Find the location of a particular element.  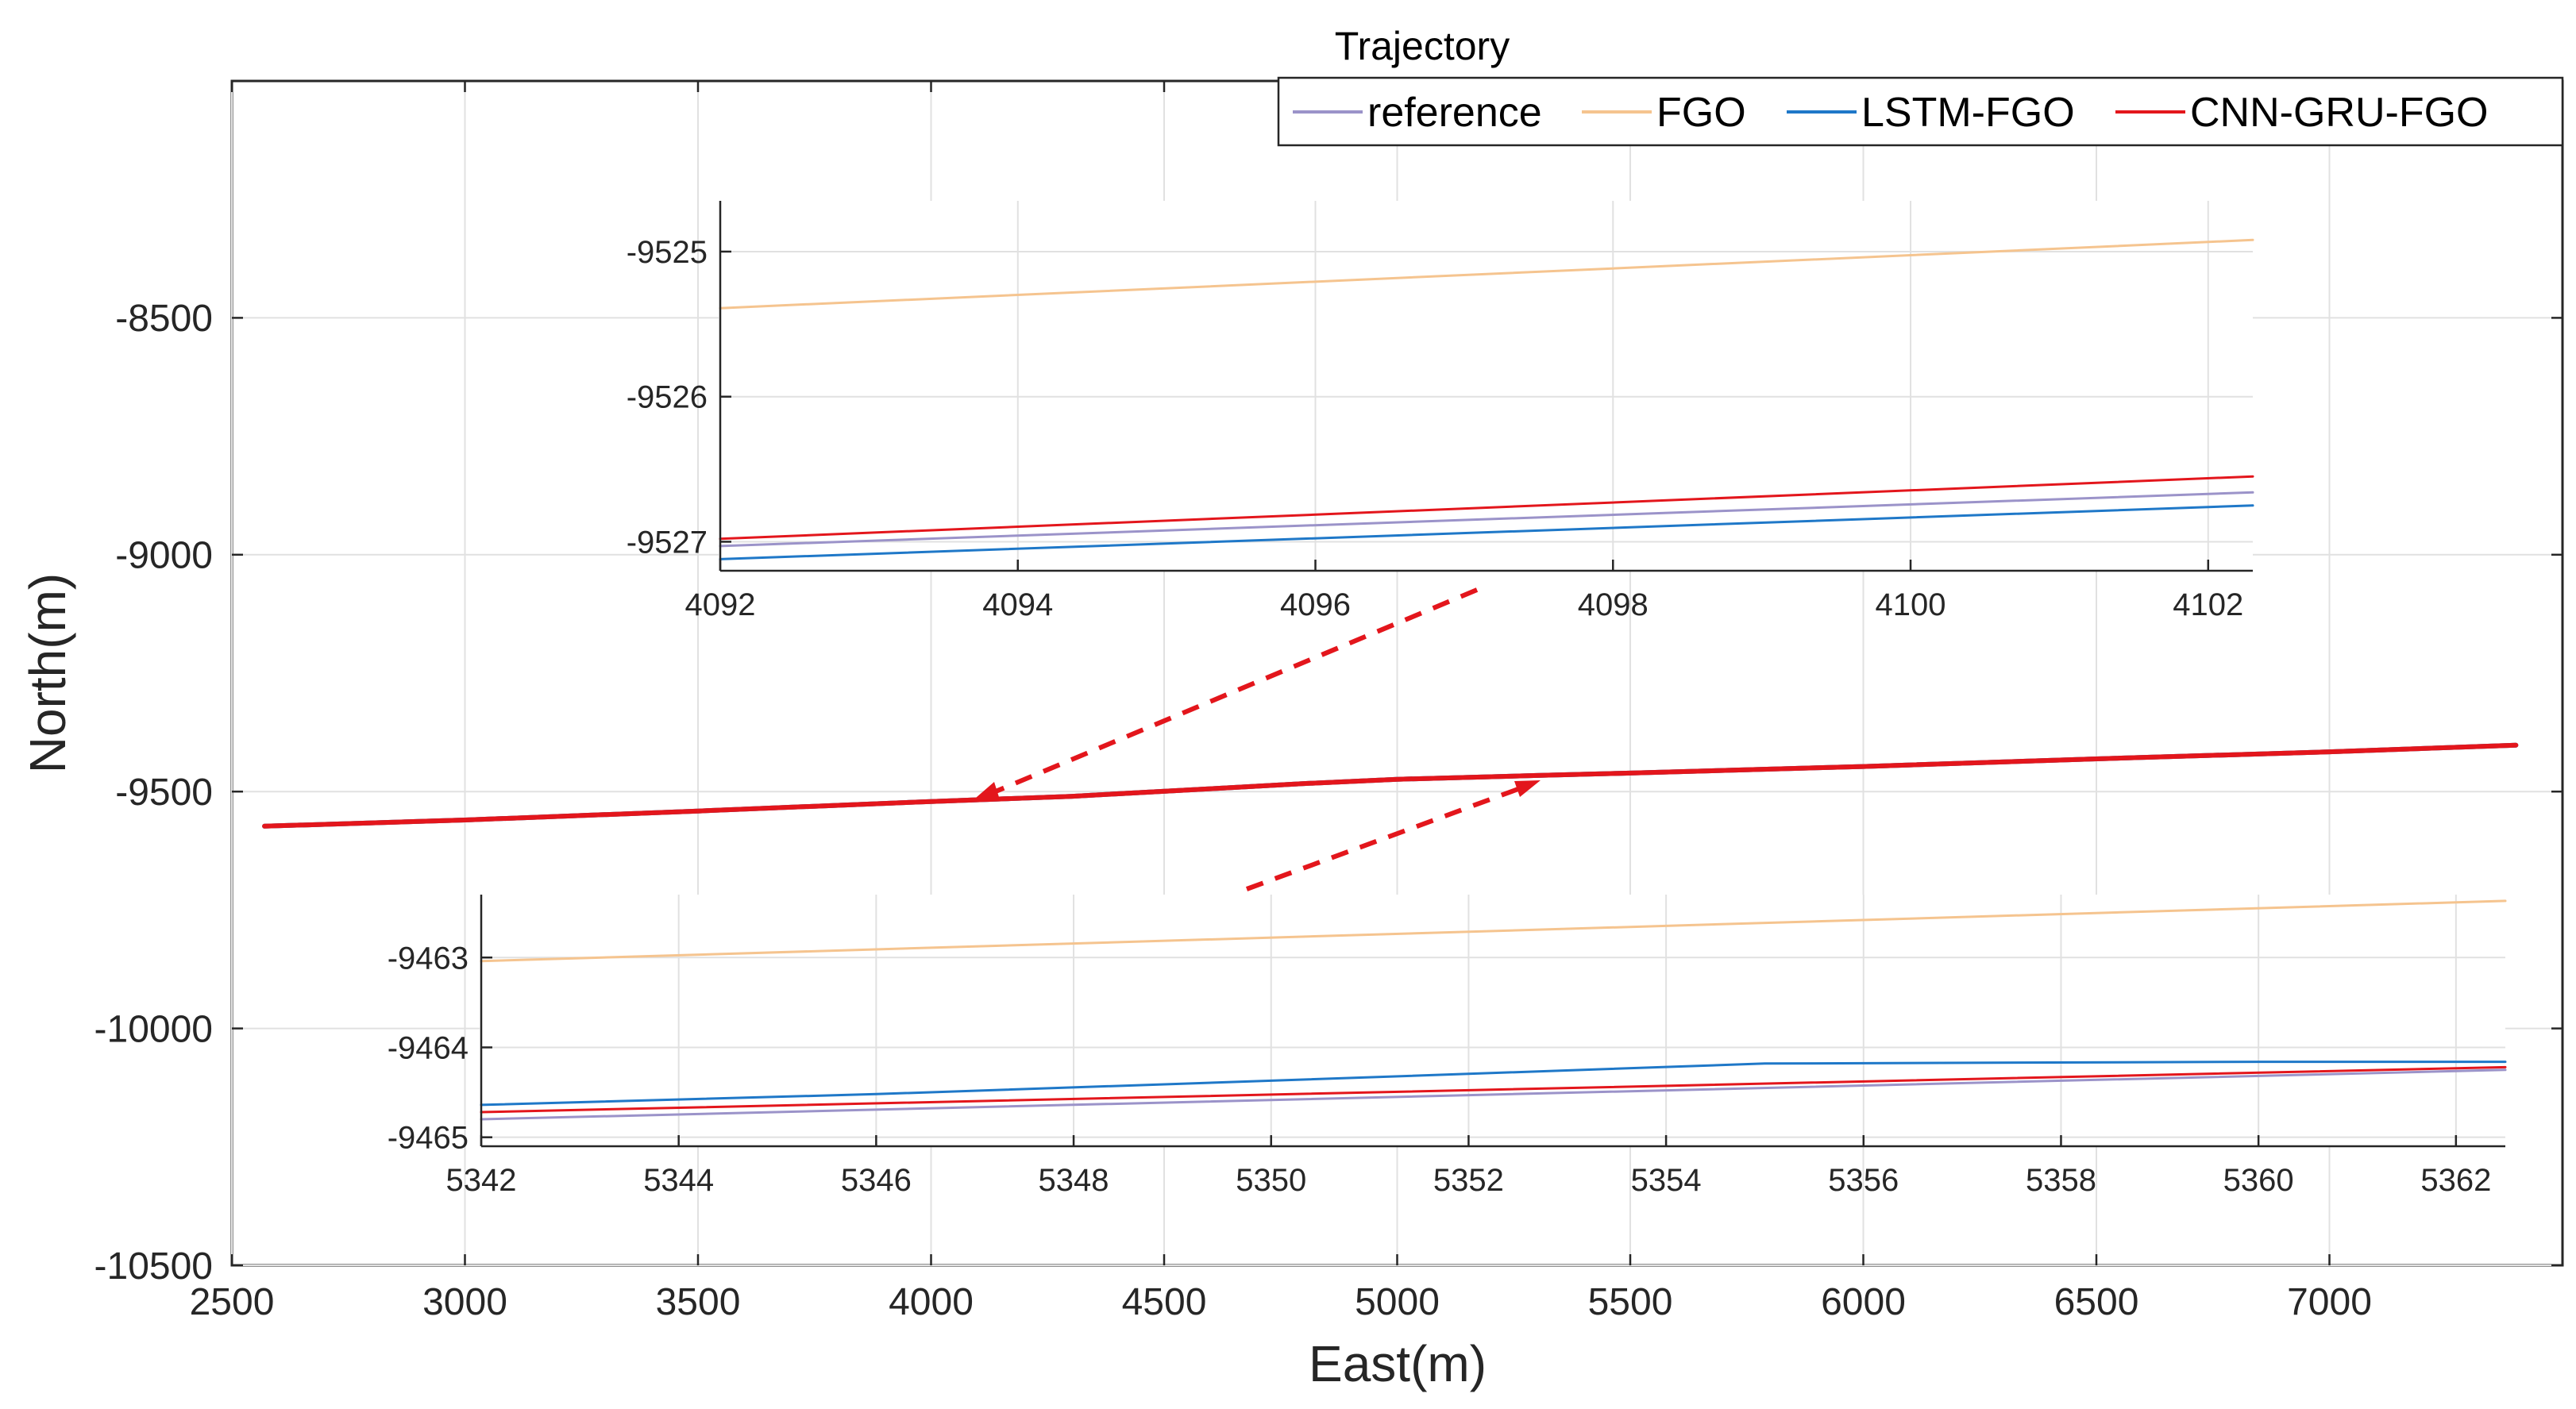

legend-box is located at coordinates (1920, 111).